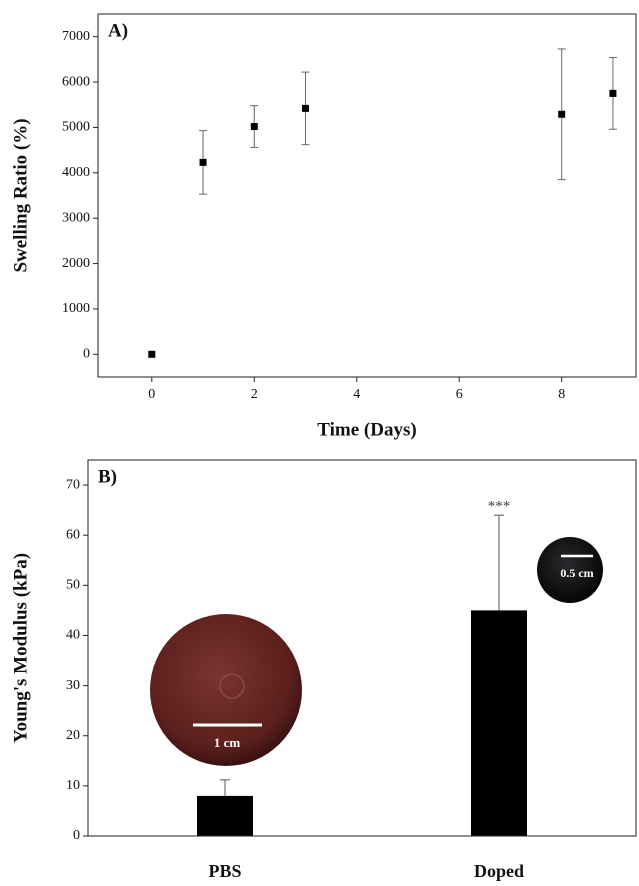 This screenshot has height=886, width=639. Describe the element at coordinates (224, 871) in the screenshot. I see `x-tick-label: PBS` at that location.